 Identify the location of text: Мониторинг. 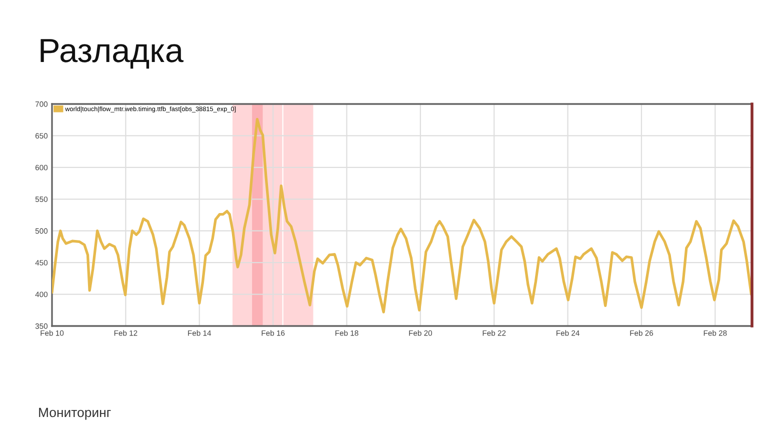
(75, 414).